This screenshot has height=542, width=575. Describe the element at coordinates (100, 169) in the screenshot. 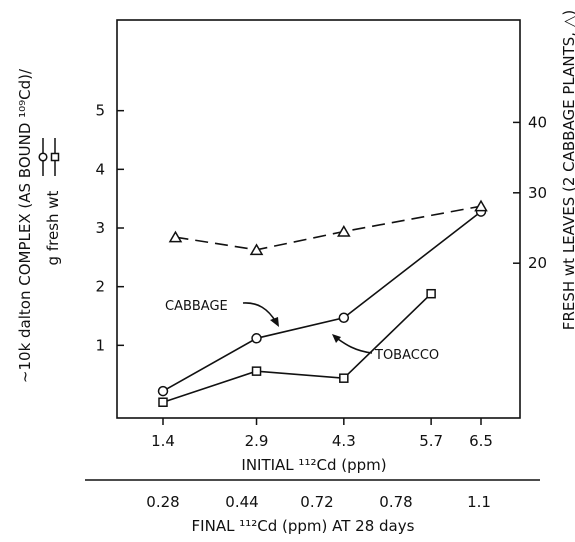

I see `y-tick-label: 4` at that location.